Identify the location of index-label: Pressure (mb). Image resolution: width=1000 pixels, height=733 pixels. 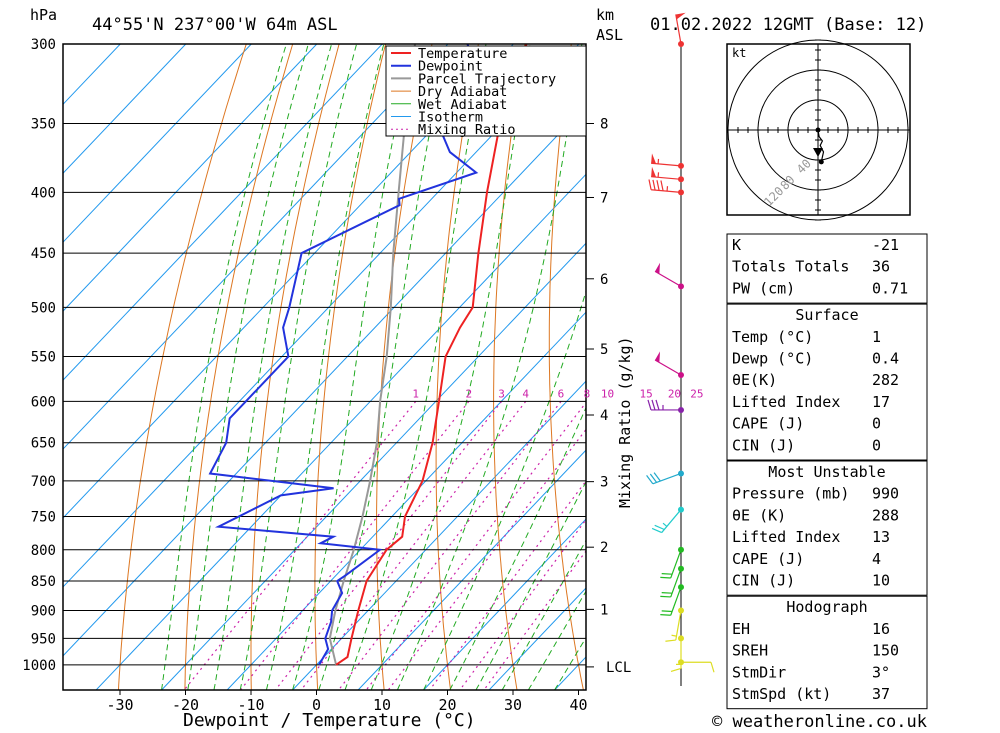
(790, 494).